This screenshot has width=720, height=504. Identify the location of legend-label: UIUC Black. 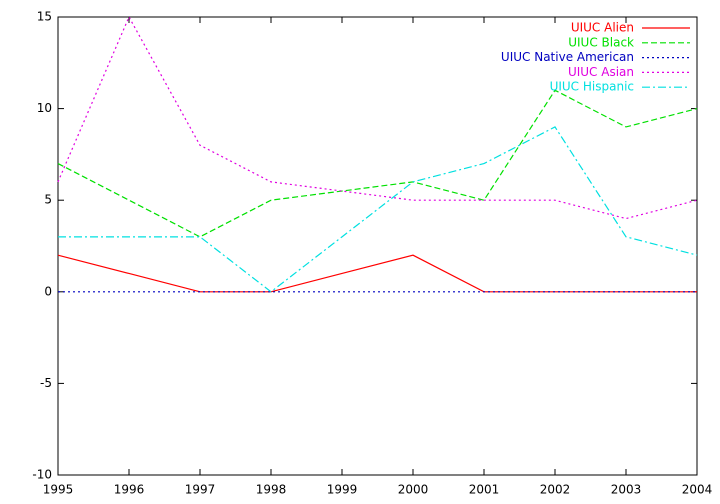
(601, 42).